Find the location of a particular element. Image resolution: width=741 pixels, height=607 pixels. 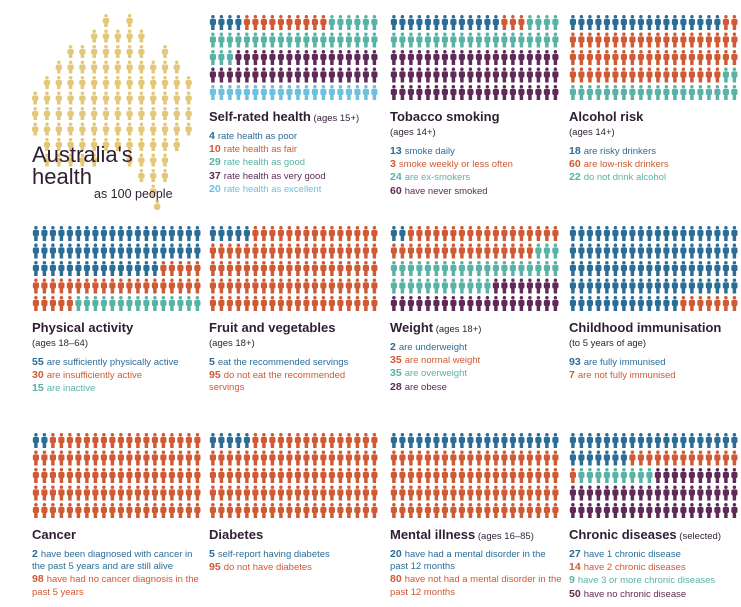

legend-item: 18 are risky drinkers is located at coordinates (655, 151).